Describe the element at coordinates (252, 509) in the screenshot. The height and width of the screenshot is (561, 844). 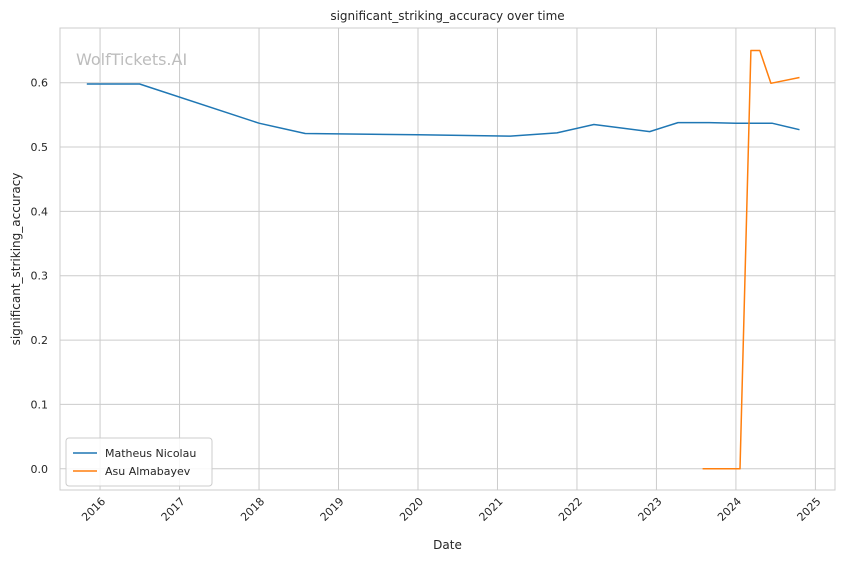
I see `x-tick-label: 2018` at that location.